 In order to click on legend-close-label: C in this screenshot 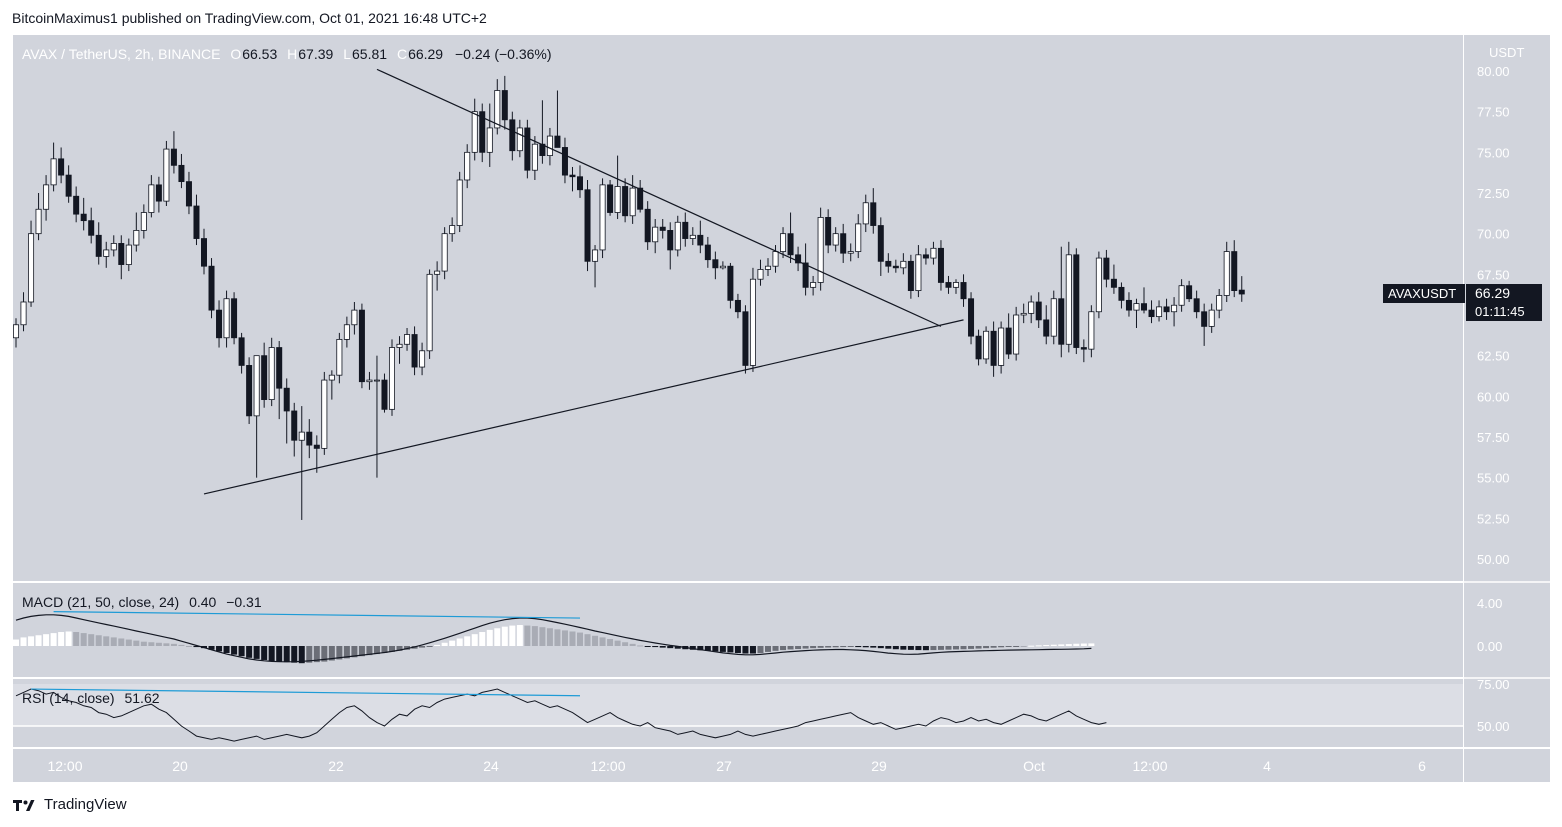, I will do `click(402, 54)`.